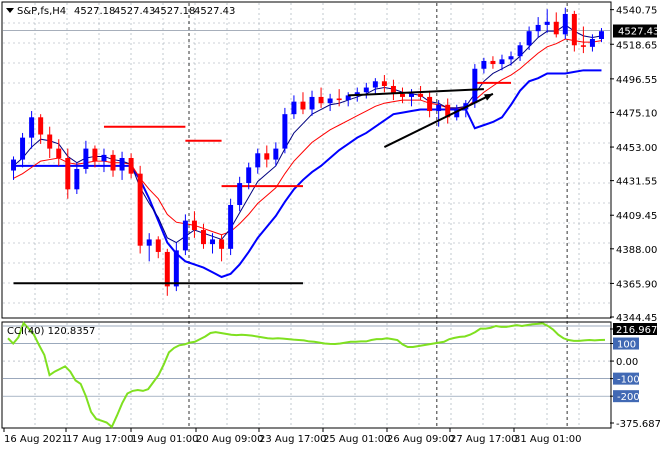 The image size is (660, 455). I want to click on ohlc-close: 4527.43, so click(214, 11).